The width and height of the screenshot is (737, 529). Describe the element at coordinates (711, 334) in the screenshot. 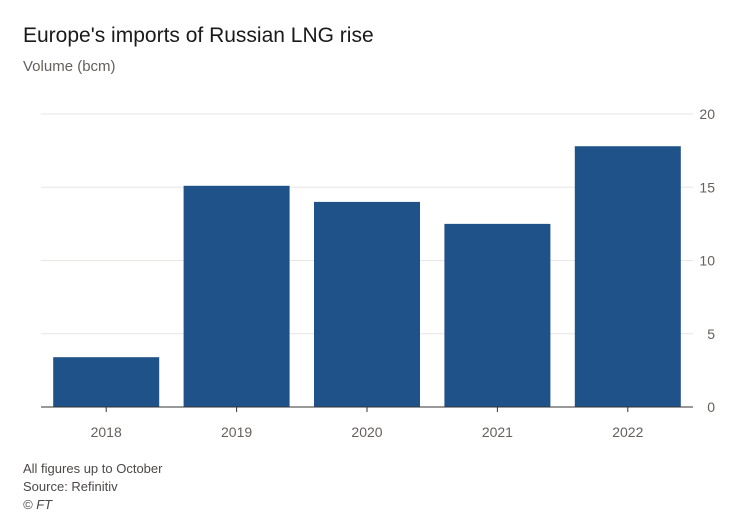

I see `y-tick-label: 5` at that location.